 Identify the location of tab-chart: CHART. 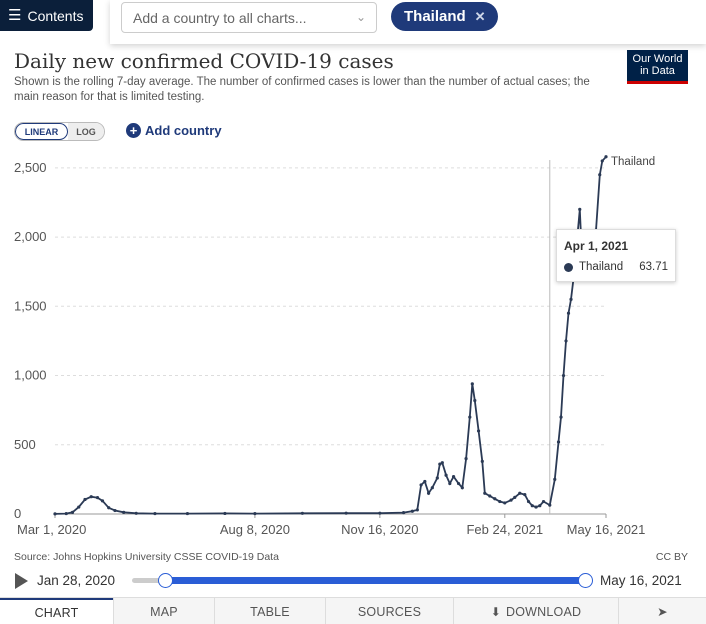
(56, 611).